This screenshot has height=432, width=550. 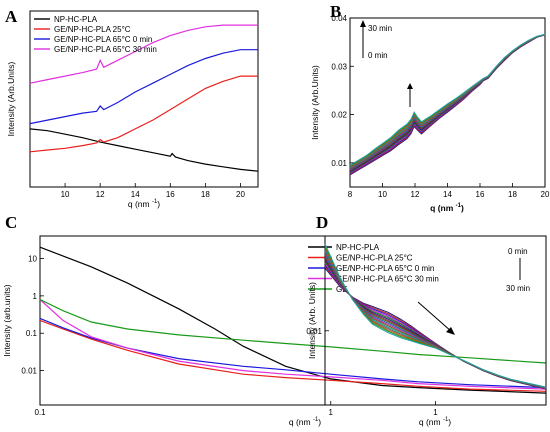 What do you see at coordinates (11, 222) in the screenshot?
I see `panel-label-c: C` at bounding box center [11, 222].